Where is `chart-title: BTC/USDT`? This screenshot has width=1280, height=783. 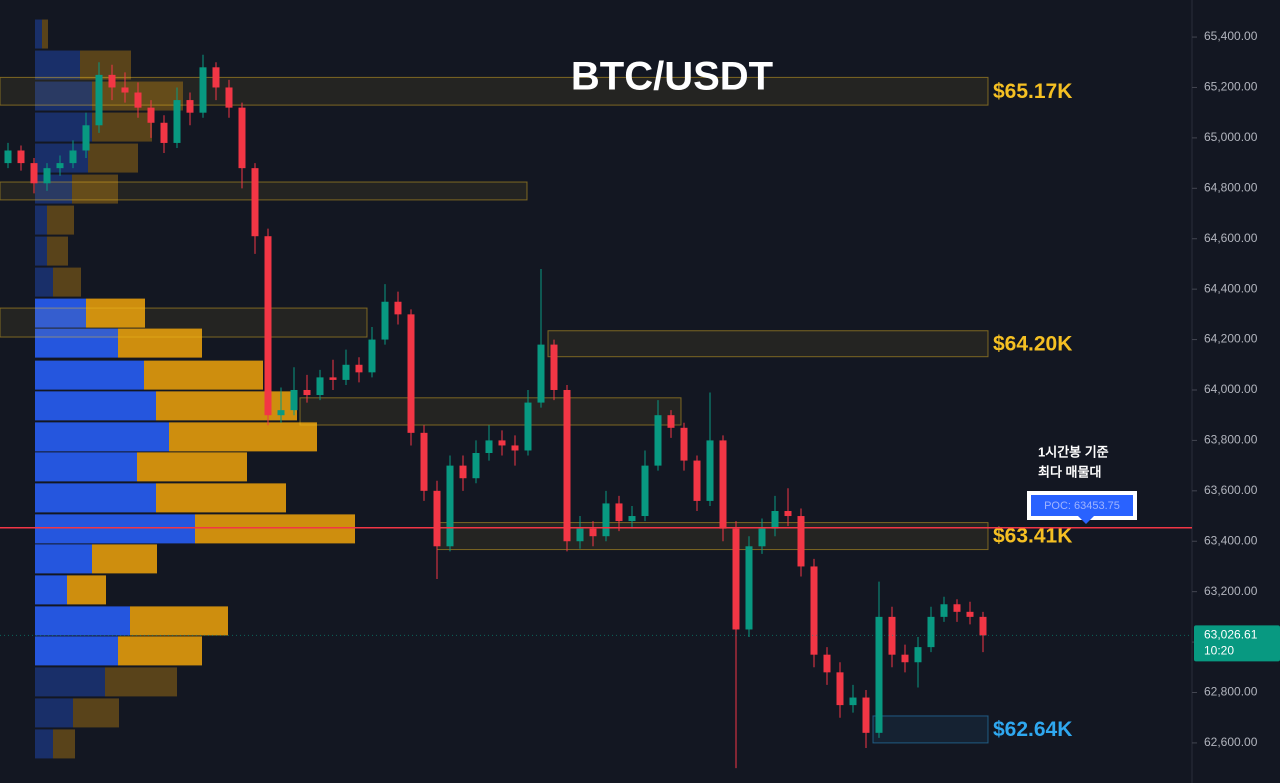 chart-title: BTC/USDT is located at coordinates (672, 77).